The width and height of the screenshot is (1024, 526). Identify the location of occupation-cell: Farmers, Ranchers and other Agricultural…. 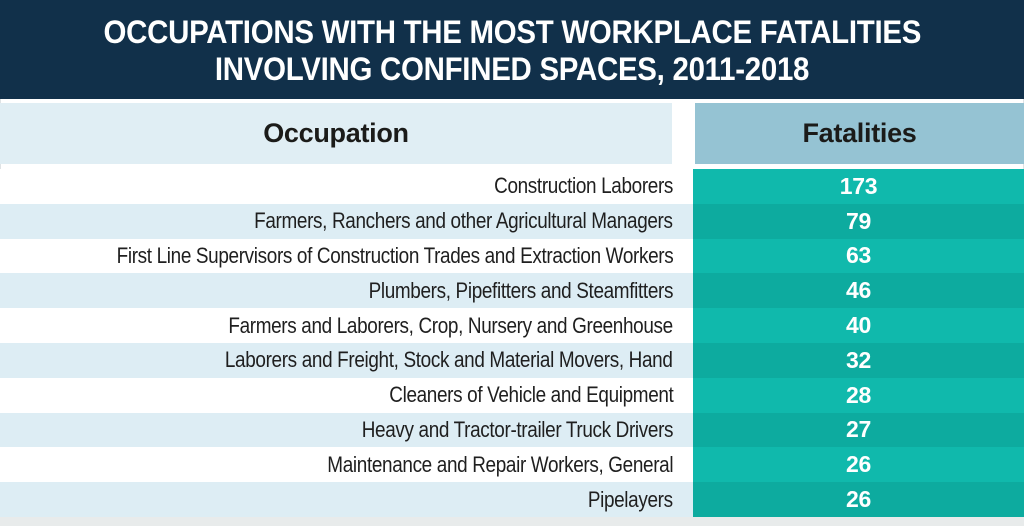
(346, 221).